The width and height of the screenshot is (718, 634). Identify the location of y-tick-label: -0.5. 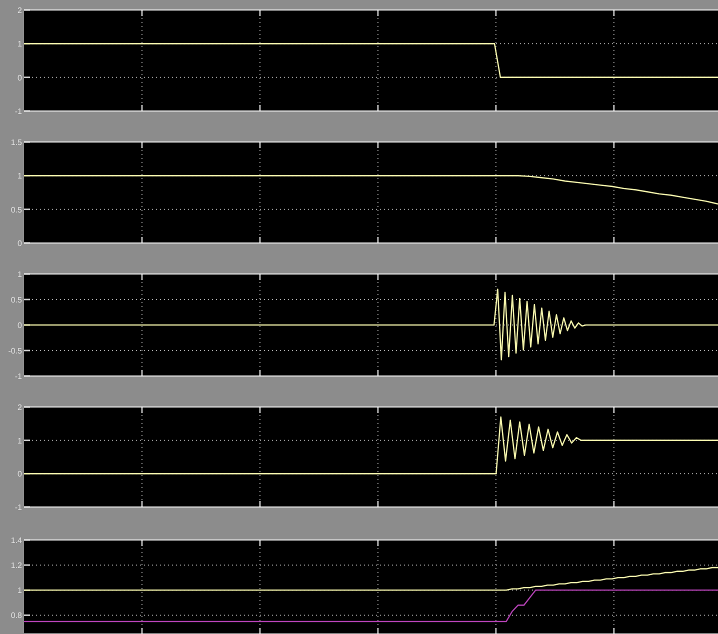
(15, 351).